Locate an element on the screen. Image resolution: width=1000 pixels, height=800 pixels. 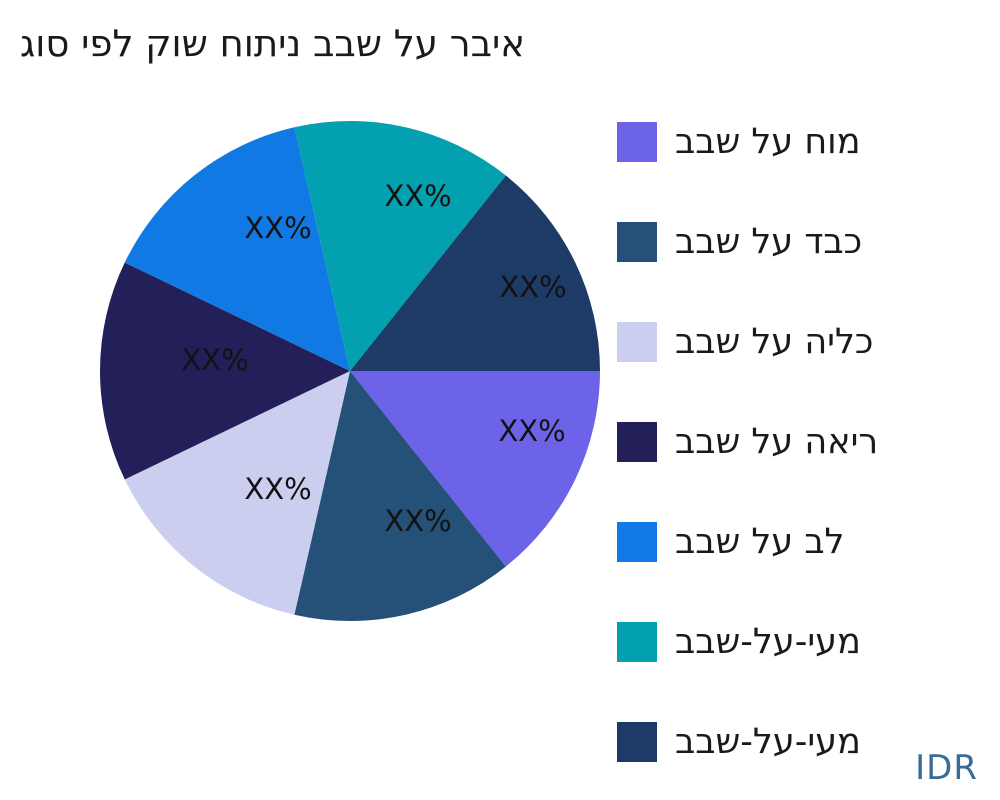
legend-label-2: כבד על שבב is located at coordinates (769, 241).